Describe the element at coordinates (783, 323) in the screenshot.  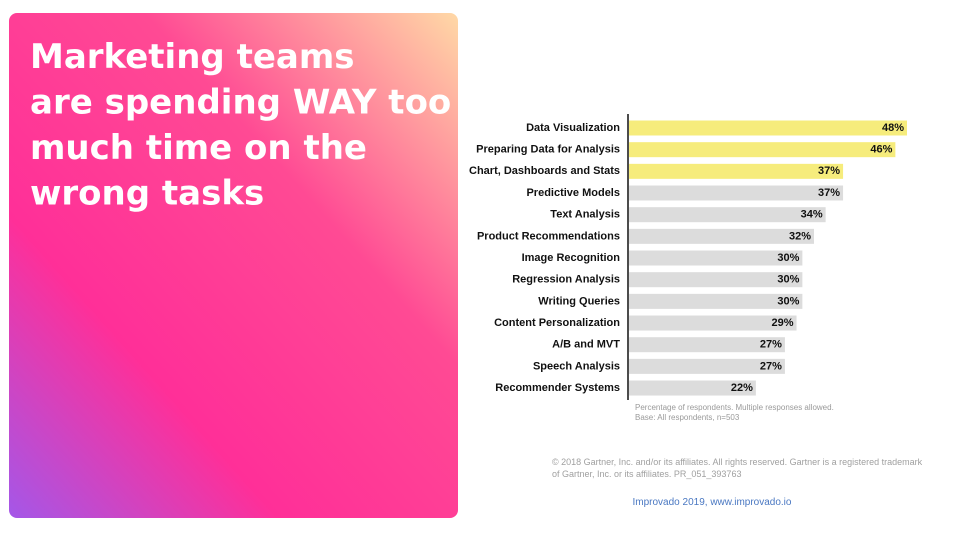
I see `value-label: 29%` at that location.